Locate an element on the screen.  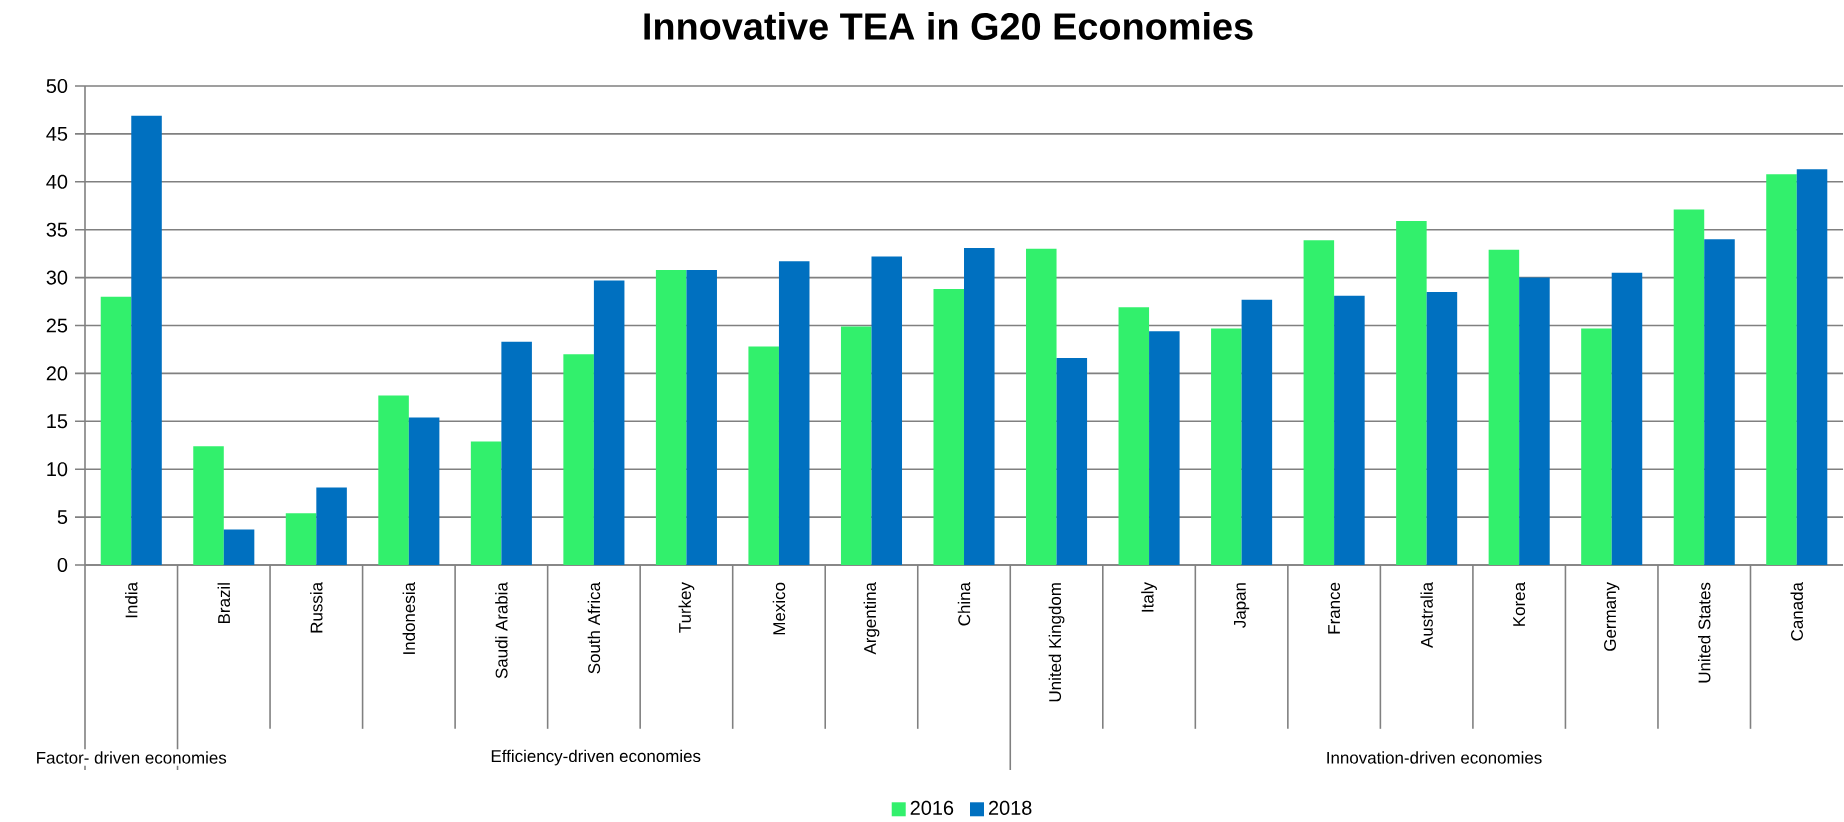
x-tick-label: Australia is located at coordinates (1426, 615).